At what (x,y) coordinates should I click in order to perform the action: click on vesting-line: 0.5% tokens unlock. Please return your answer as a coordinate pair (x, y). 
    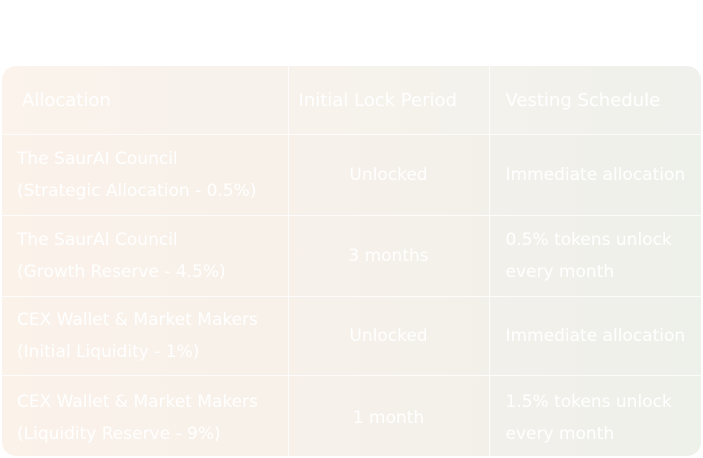
    Looking at the image, I should click on (588, 240).